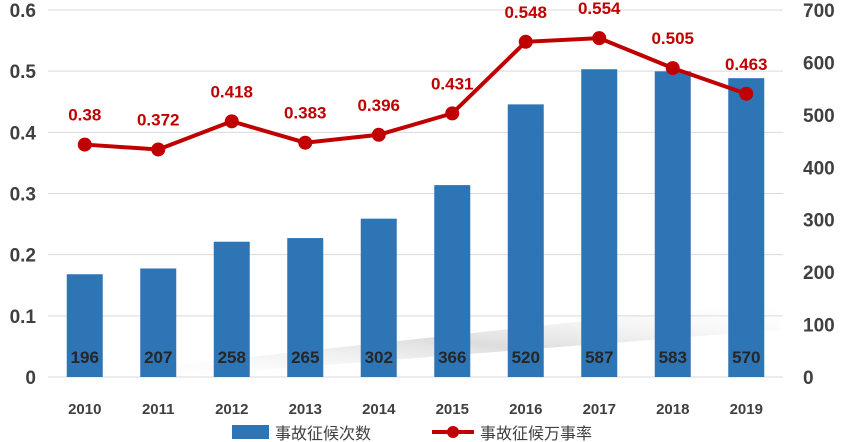  What do you see at coordinates (250, 432) in the screenshot?
I see `legend-bar-swatch` at bounding box center [250, 432].